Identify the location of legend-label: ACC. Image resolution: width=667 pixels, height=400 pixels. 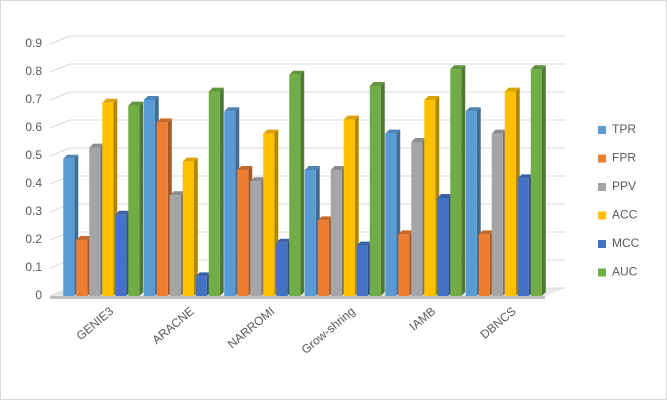
(625, 215).